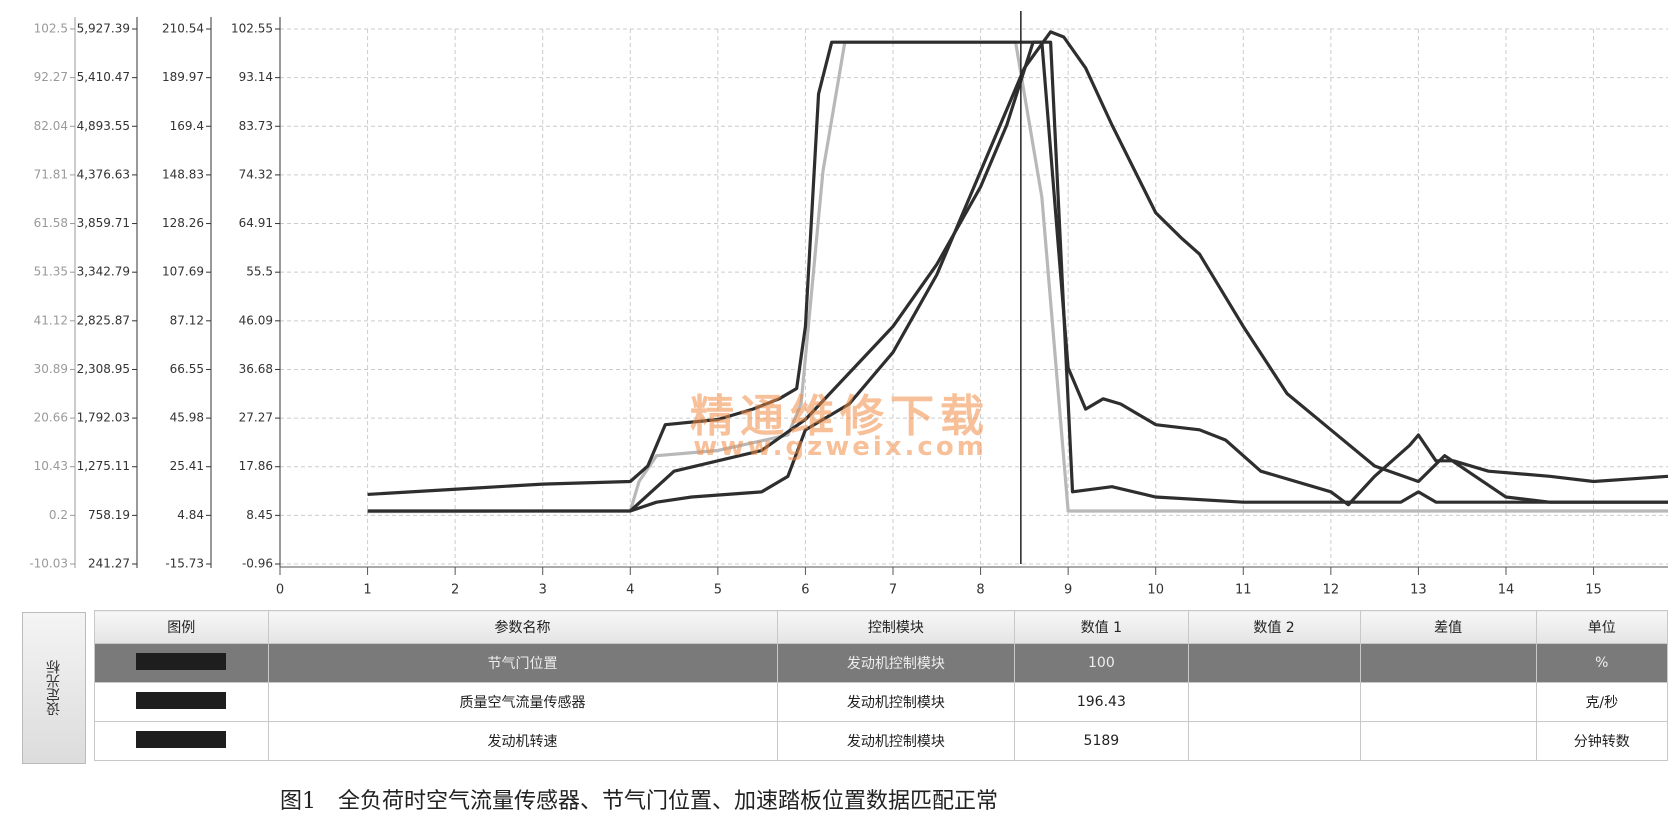  What do you see at coordinates (187, 320) in the screenshot?
I see `y-tick-label: 87.12` at bounding box center [187, 320].